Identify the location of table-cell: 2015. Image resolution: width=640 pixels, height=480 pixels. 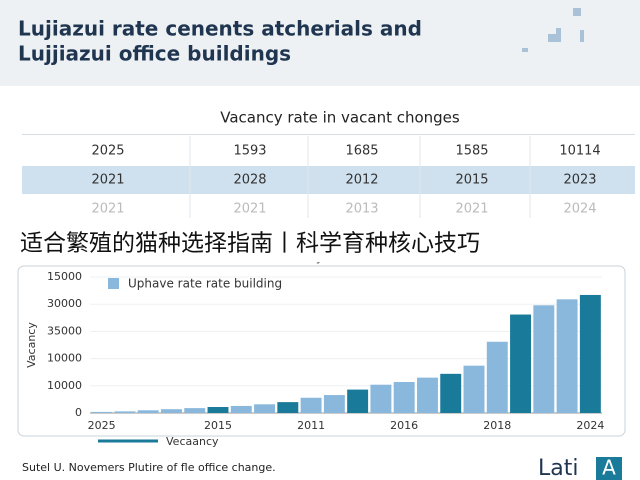
(471, 180).